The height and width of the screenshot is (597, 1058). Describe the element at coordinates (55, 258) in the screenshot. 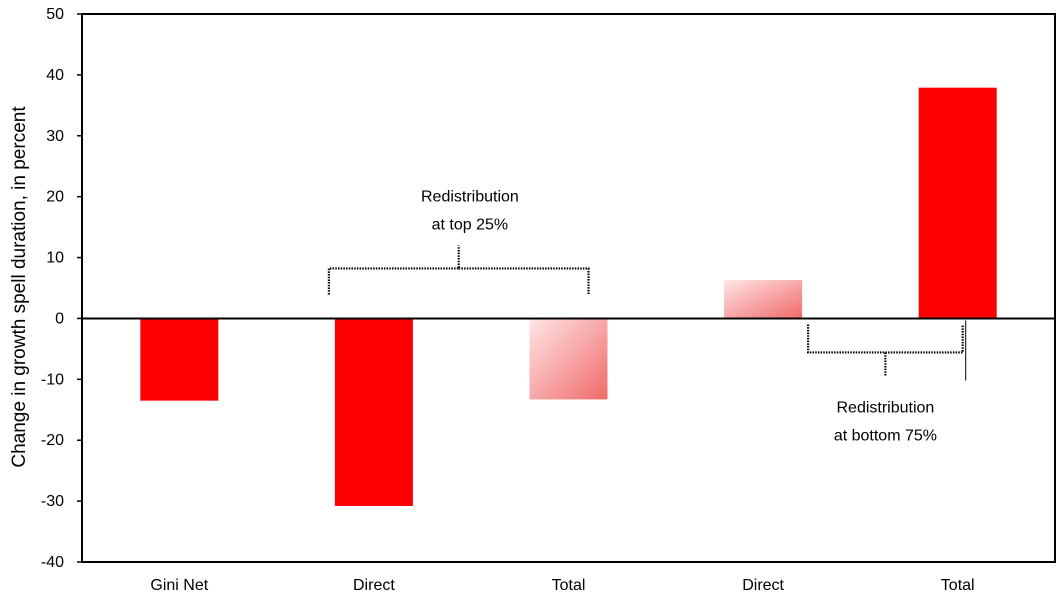

I see `y-tick-label: 10` at that location.